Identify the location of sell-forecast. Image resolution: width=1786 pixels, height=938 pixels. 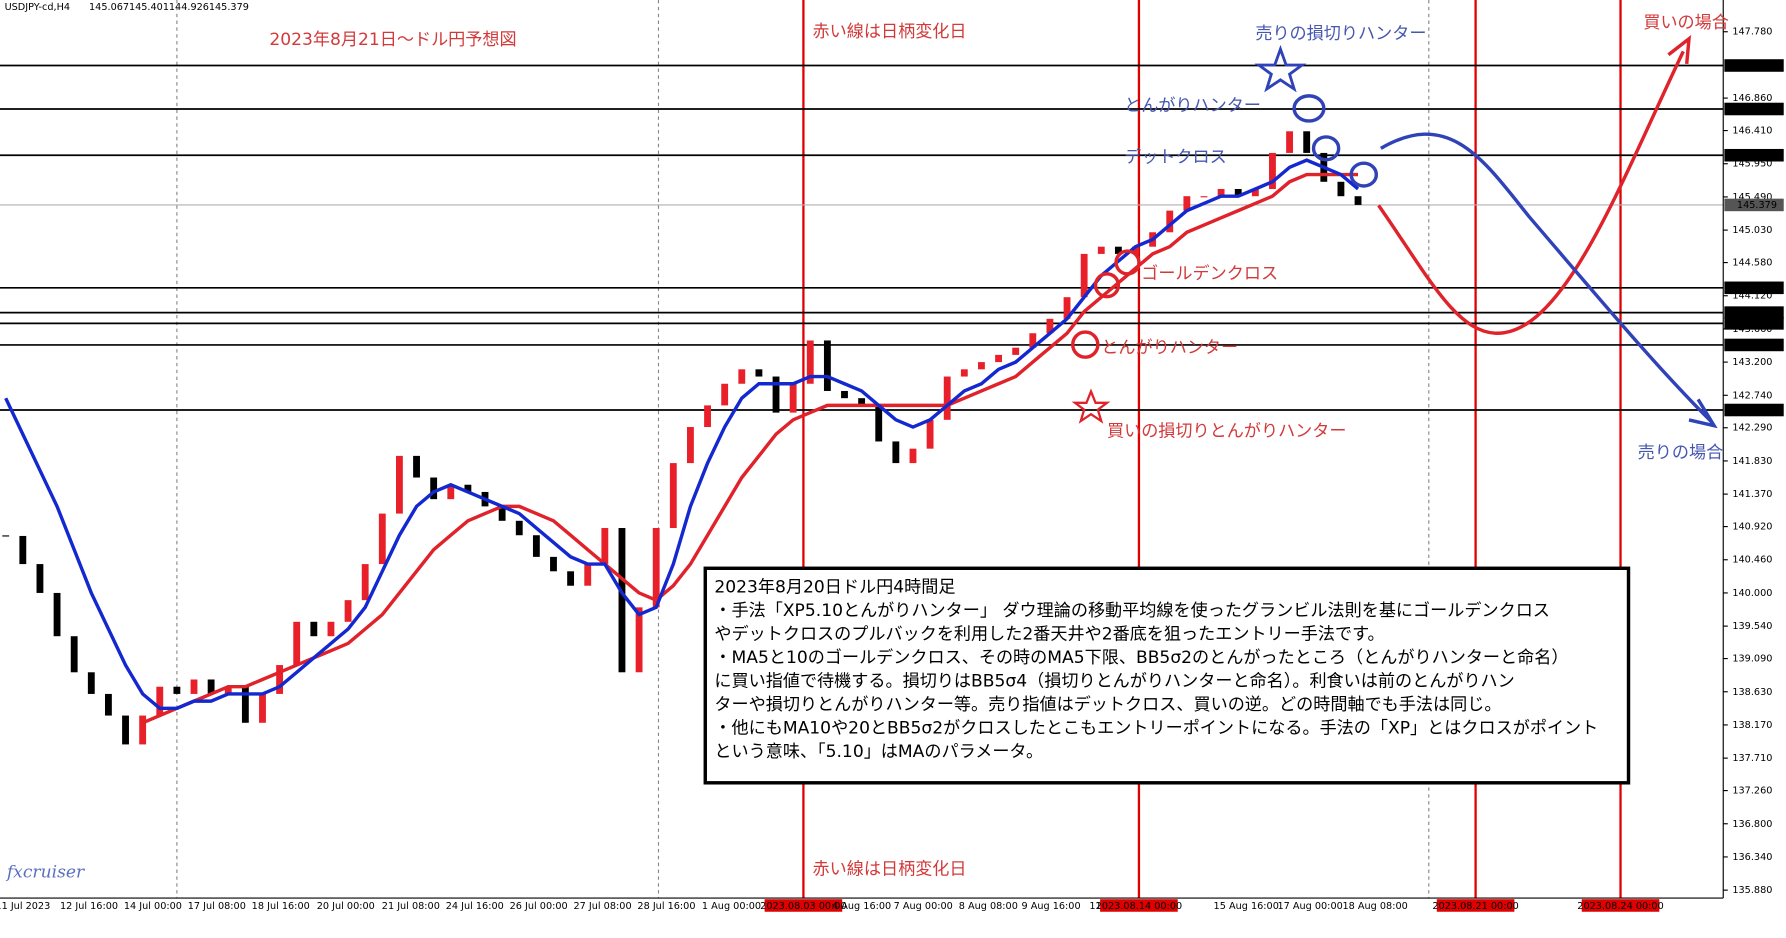
(1547, 278).